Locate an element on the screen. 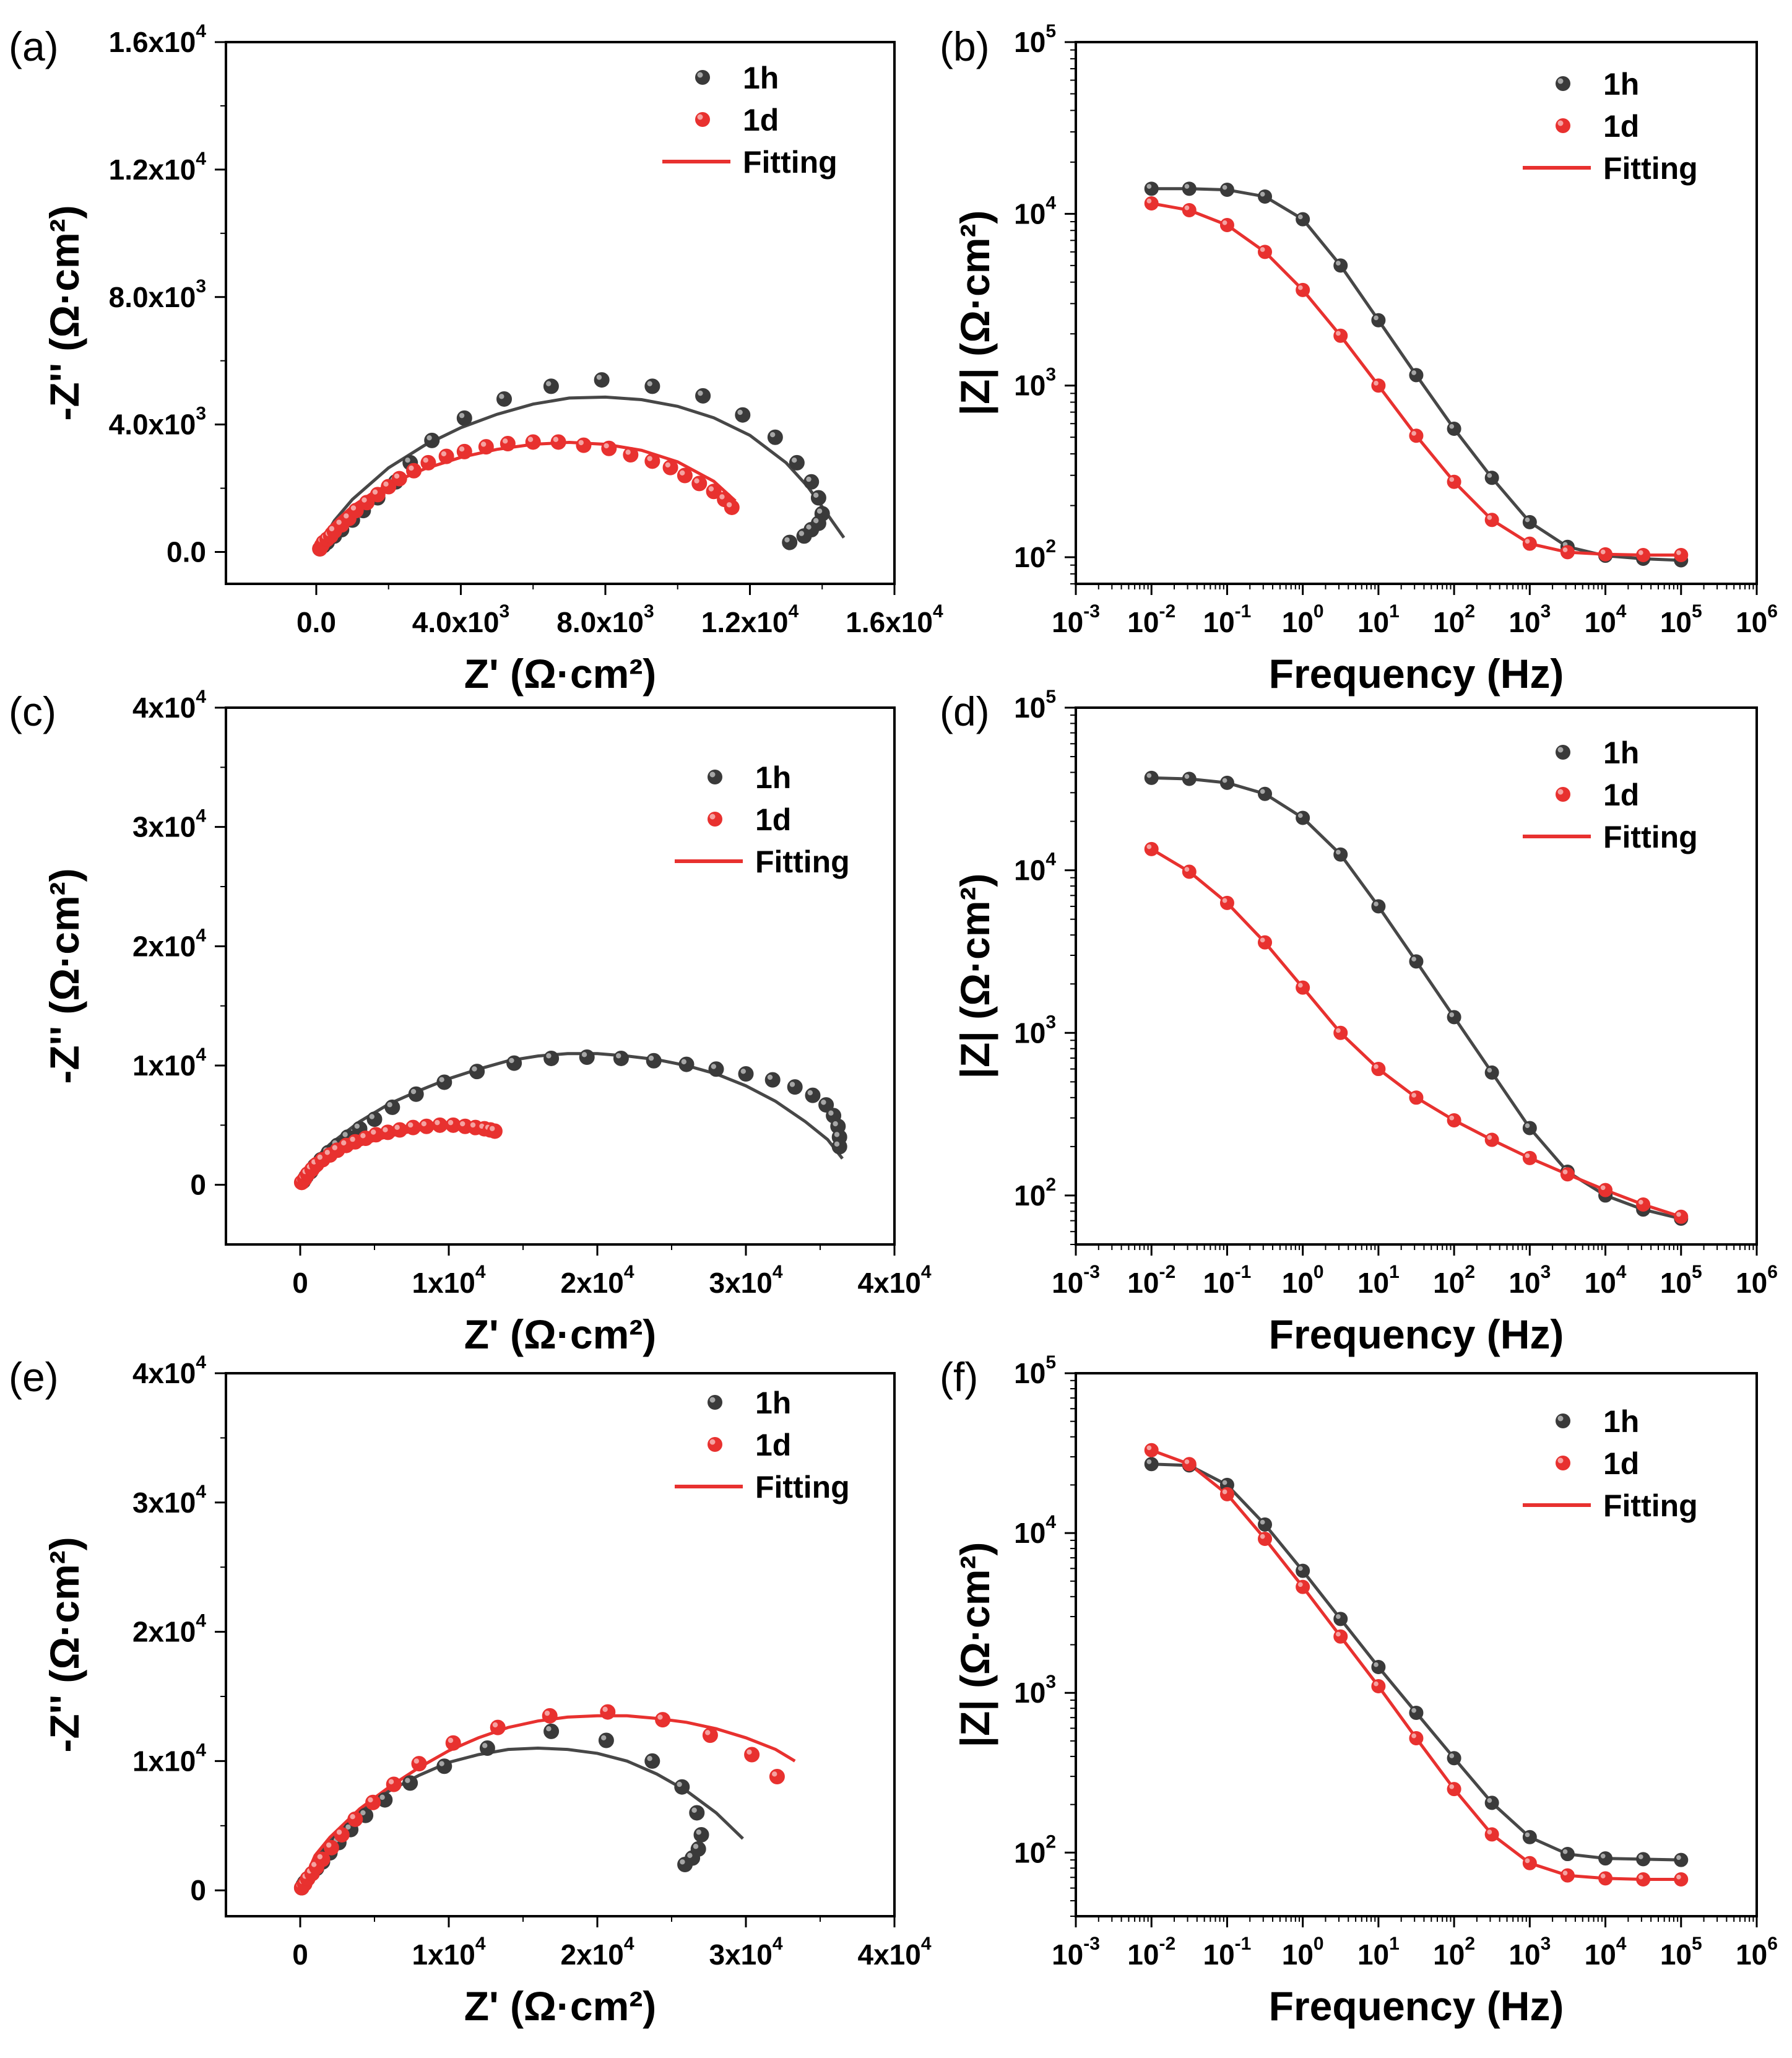 This screenshot has width=1792, height=2058. fit-line-1d is located at coordinates (547, 1802).